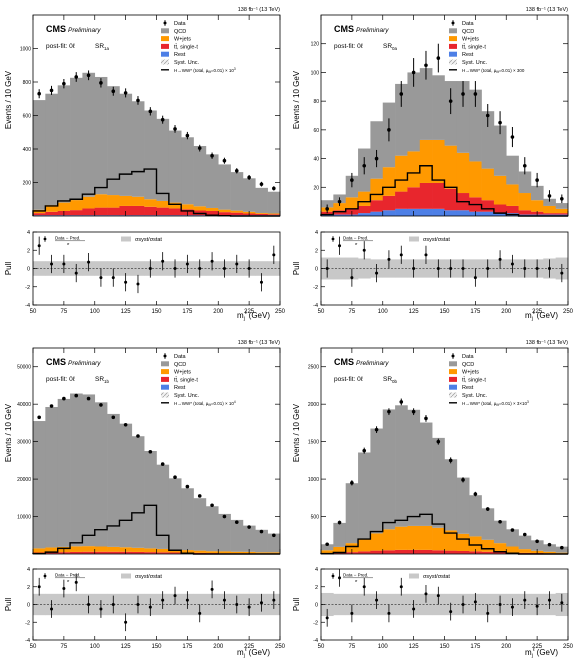 Image resolution: width=580 pixels, height=665 pixels. I want to click on preliminary-label: Preliminary, so click(372, 30).